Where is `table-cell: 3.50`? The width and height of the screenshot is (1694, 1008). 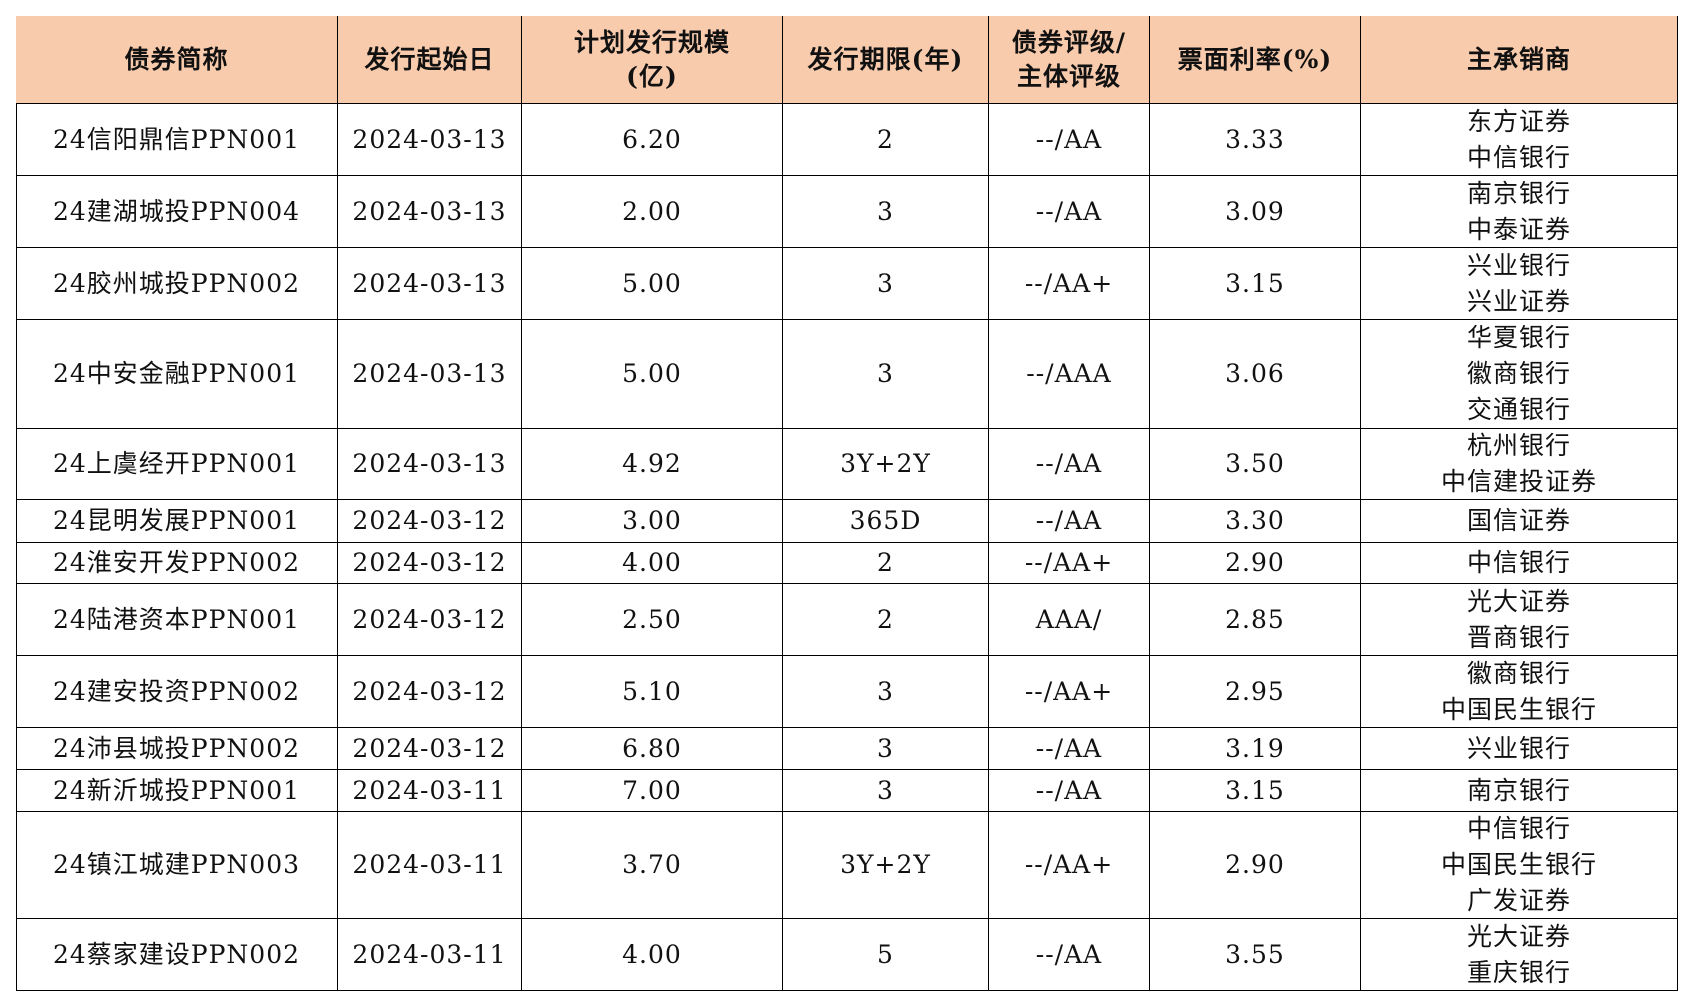 table-cell: 3.50 is located at coordinates (1255, 464).